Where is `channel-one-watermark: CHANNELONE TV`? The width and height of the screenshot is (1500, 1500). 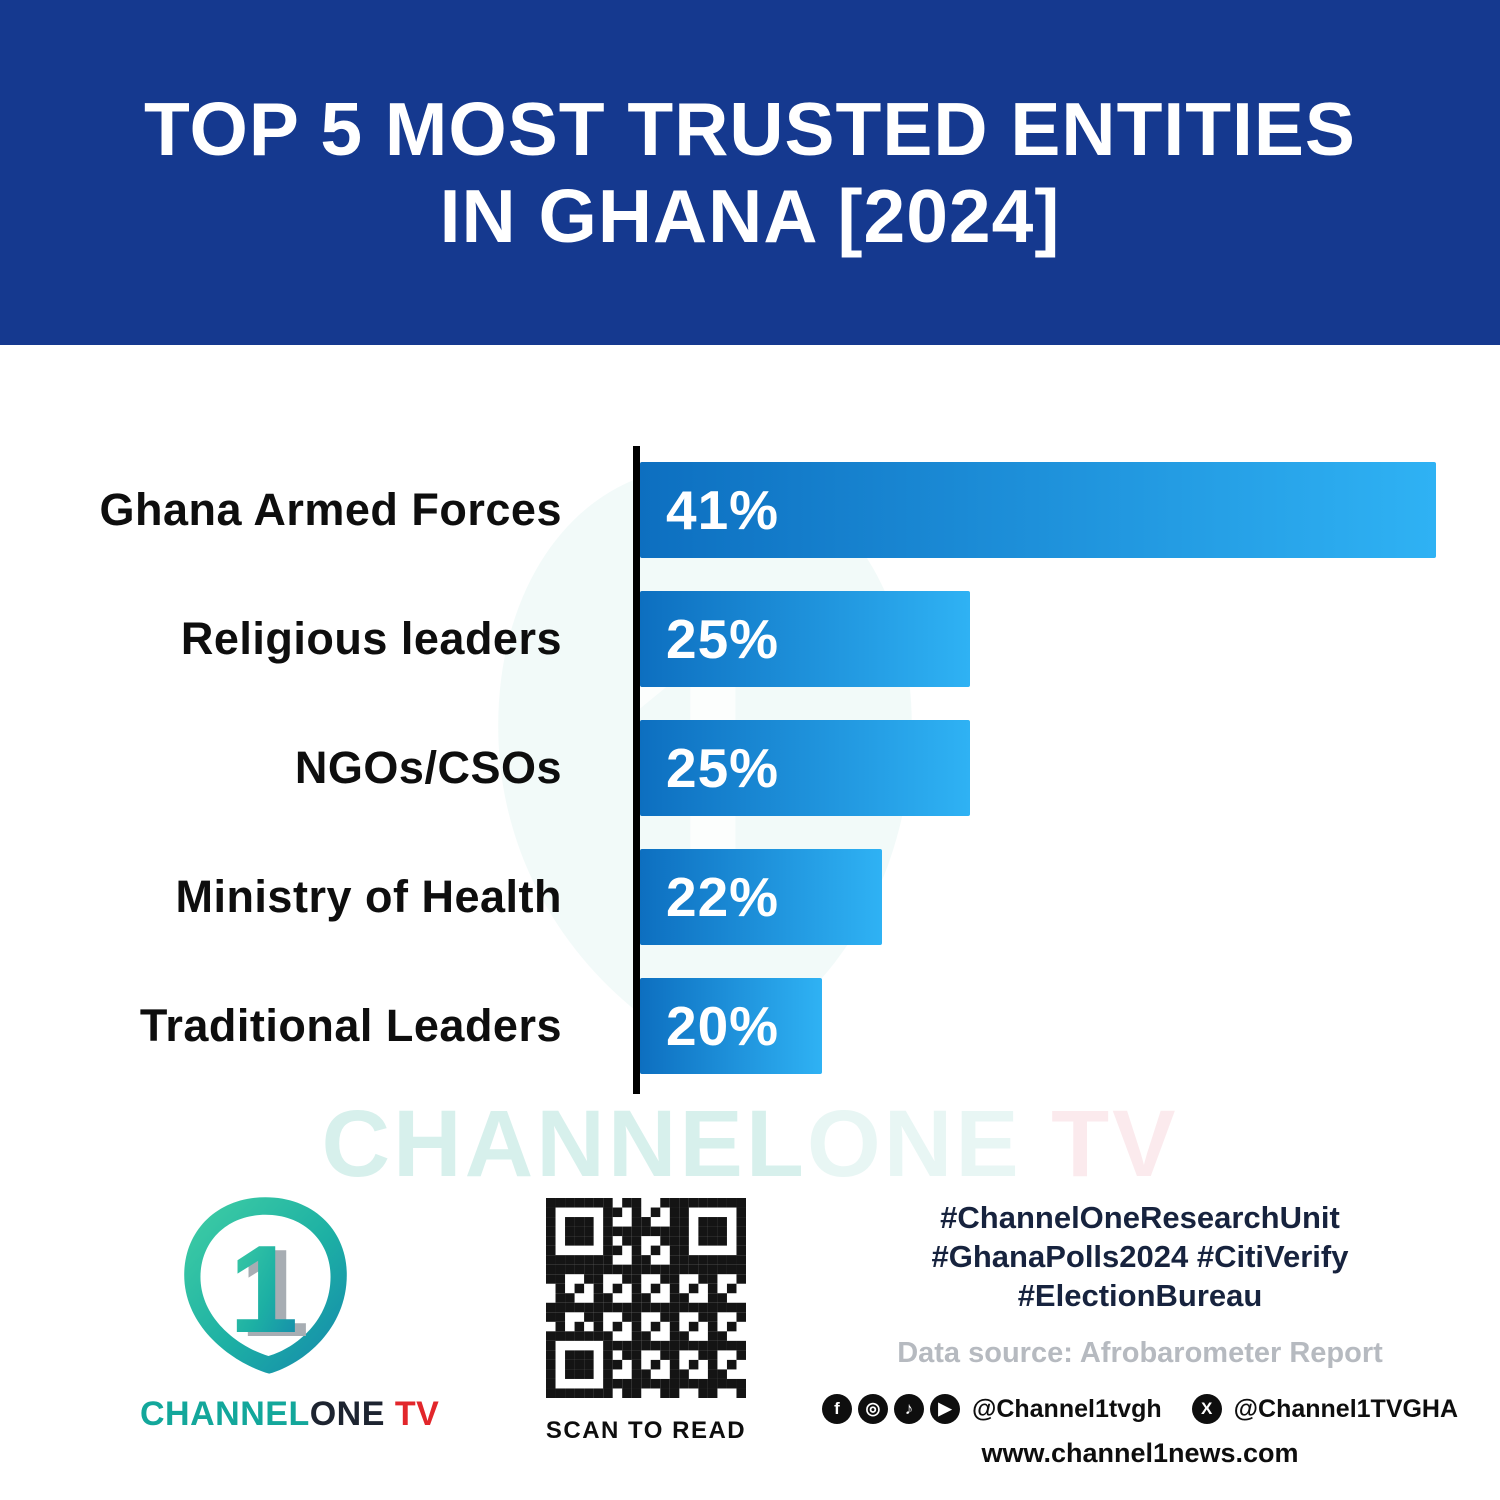
channel-one-watermark: CHANNELONE TV is located at coordinates (750, 1144).